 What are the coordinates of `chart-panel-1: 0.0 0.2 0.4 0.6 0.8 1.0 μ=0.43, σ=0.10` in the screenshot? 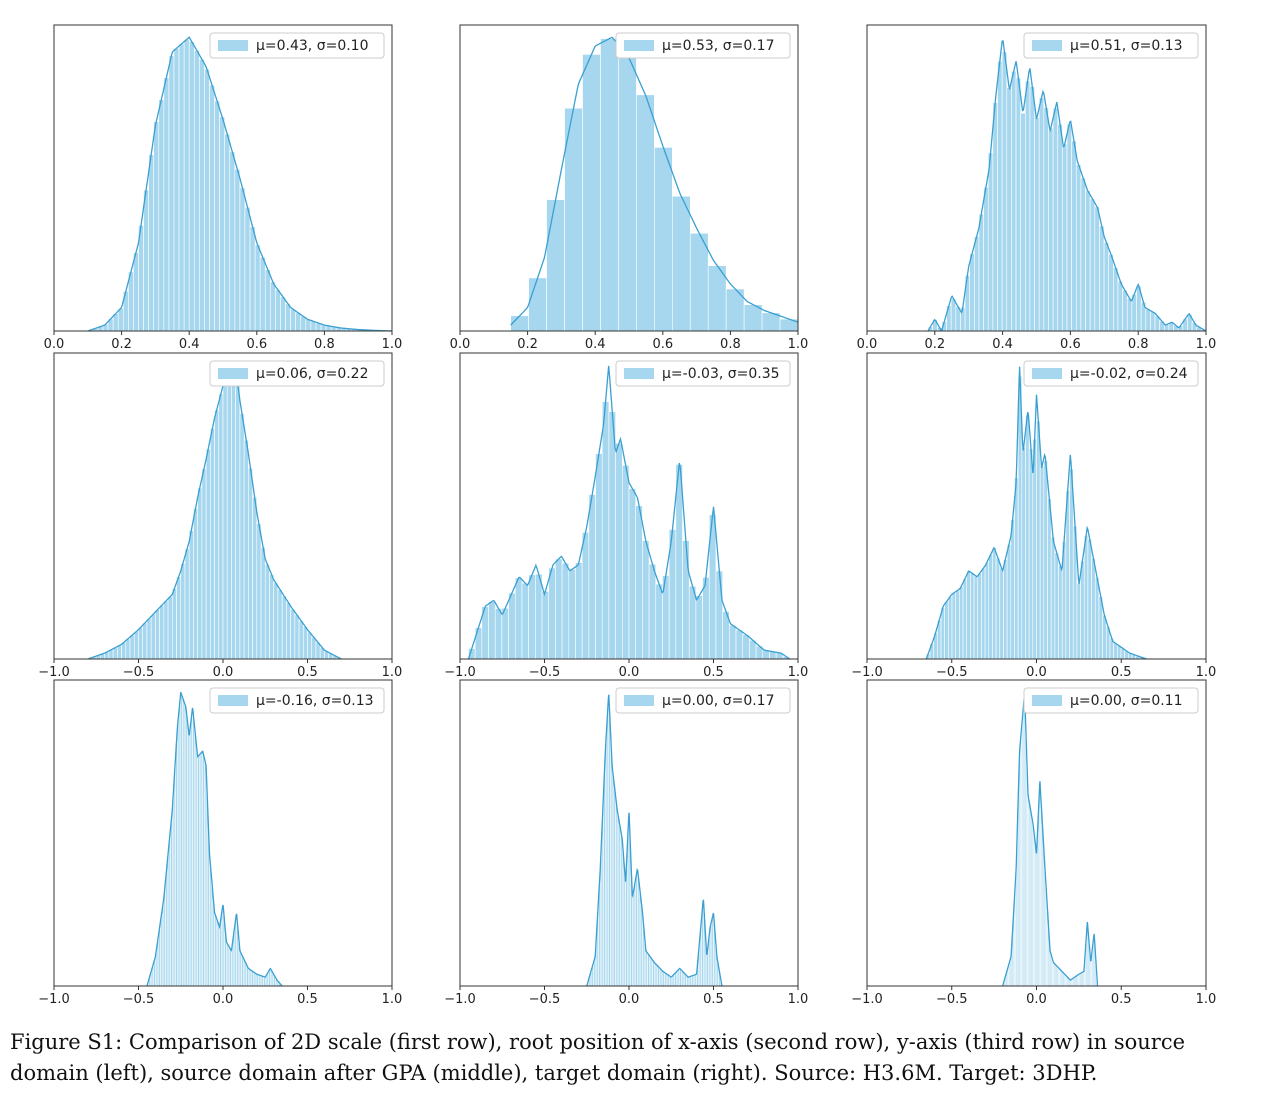 It's located at (223, 188).